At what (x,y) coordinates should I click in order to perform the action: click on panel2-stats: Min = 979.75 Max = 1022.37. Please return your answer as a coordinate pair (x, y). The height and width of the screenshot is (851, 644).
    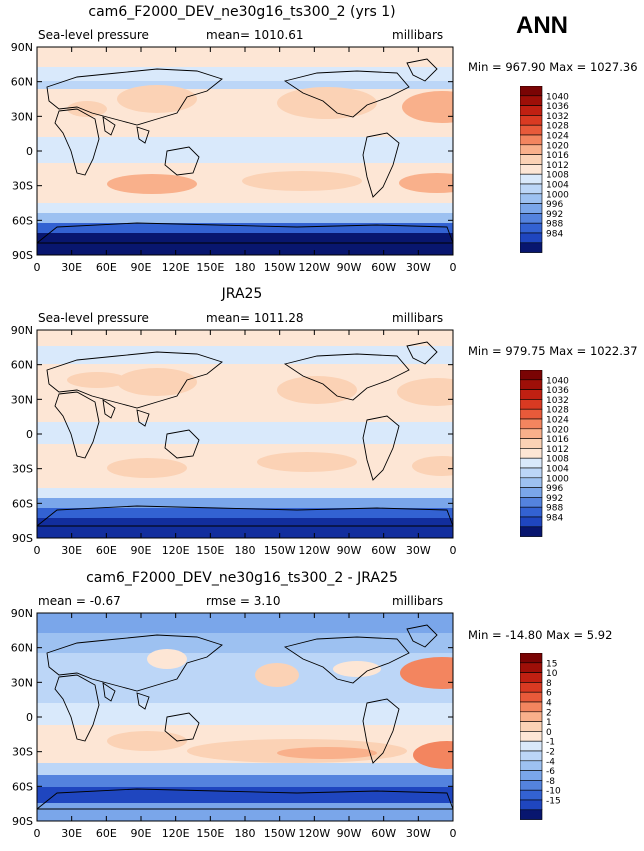
    Looking at the image, I should click on (553, 351).